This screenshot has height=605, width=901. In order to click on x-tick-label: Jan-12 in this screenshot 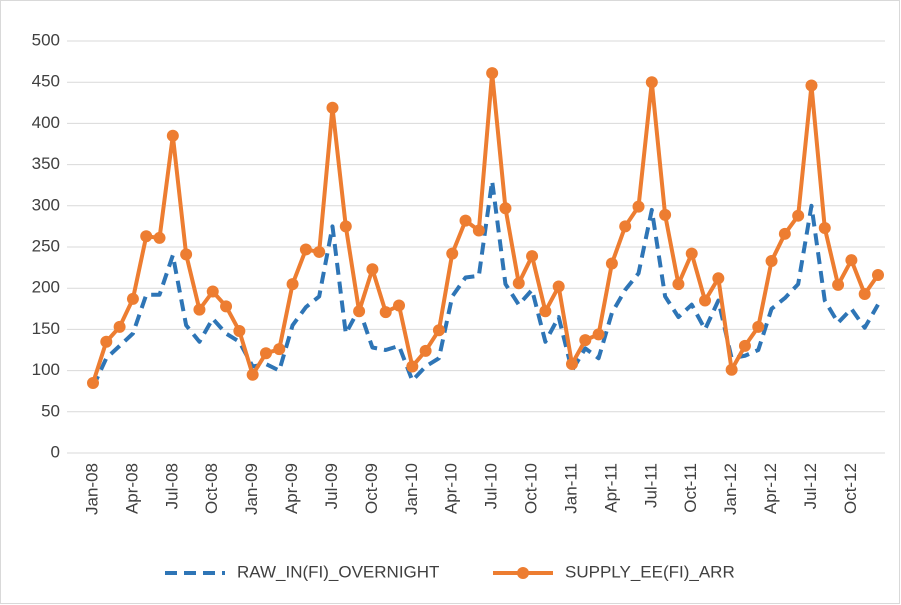, I will do `click(730, 489)`.